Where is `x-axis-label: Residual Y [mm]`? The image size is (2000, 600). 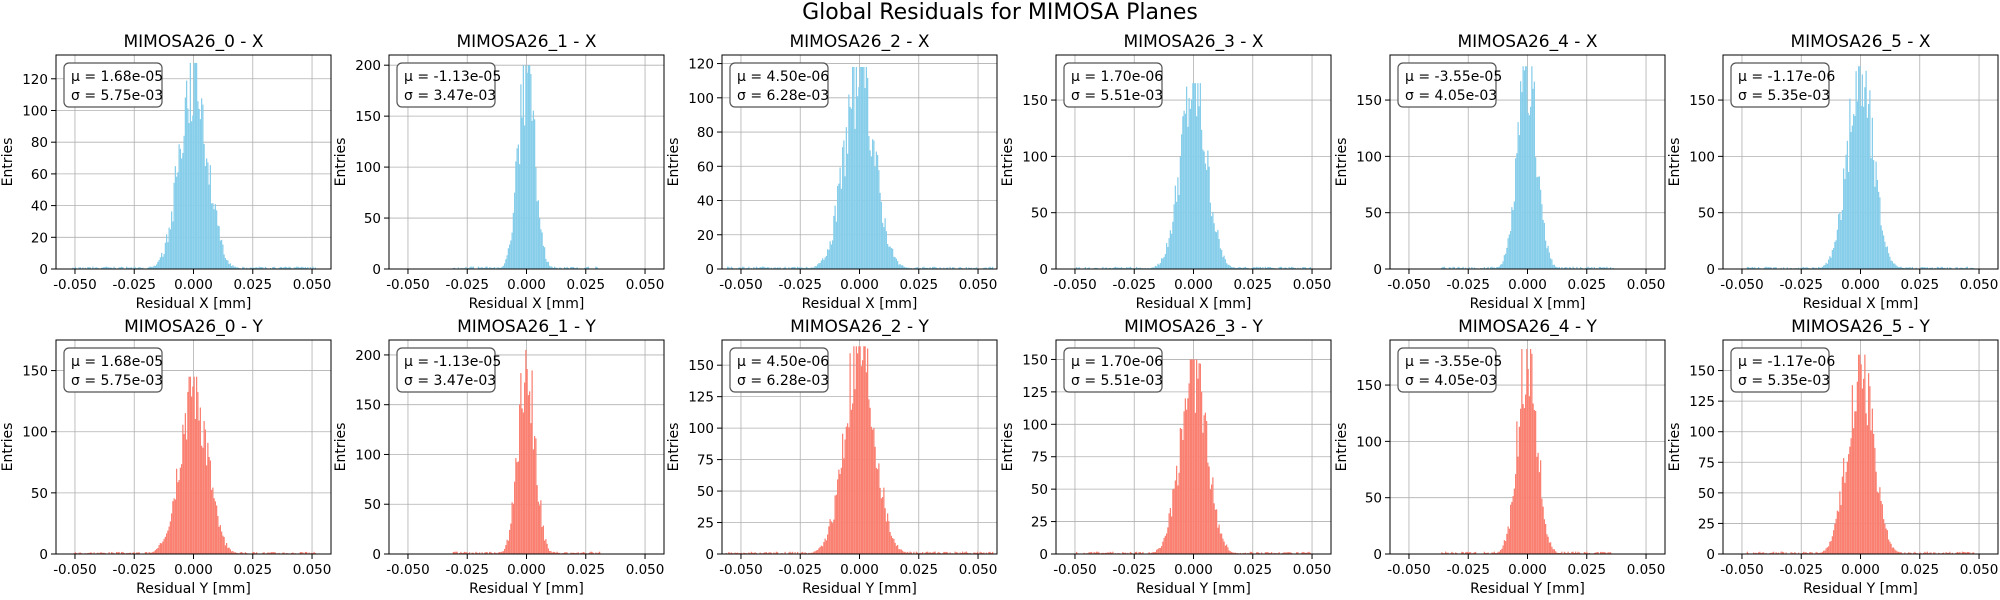 x-axis-label: Residual Y [mm] is located at coordinates (859, 589).